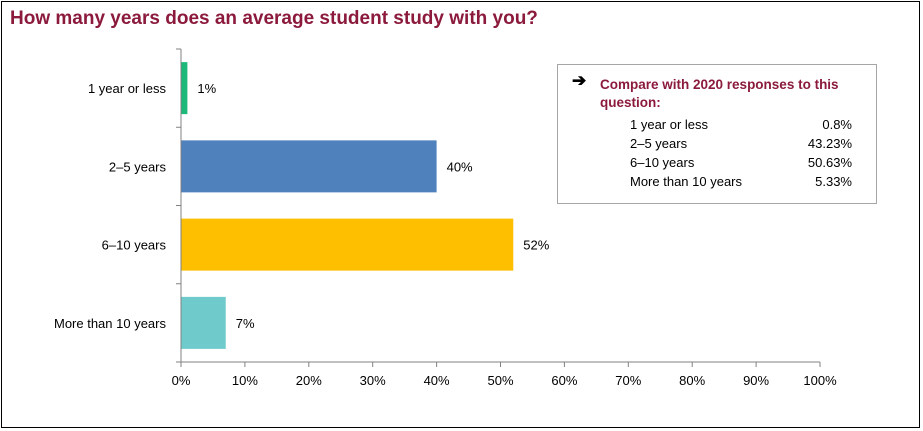  What do you see at coordinates (829, 143) in the screenshot?
I see `comparison-row-value: 43.23%` at bounding box center [829, 143].